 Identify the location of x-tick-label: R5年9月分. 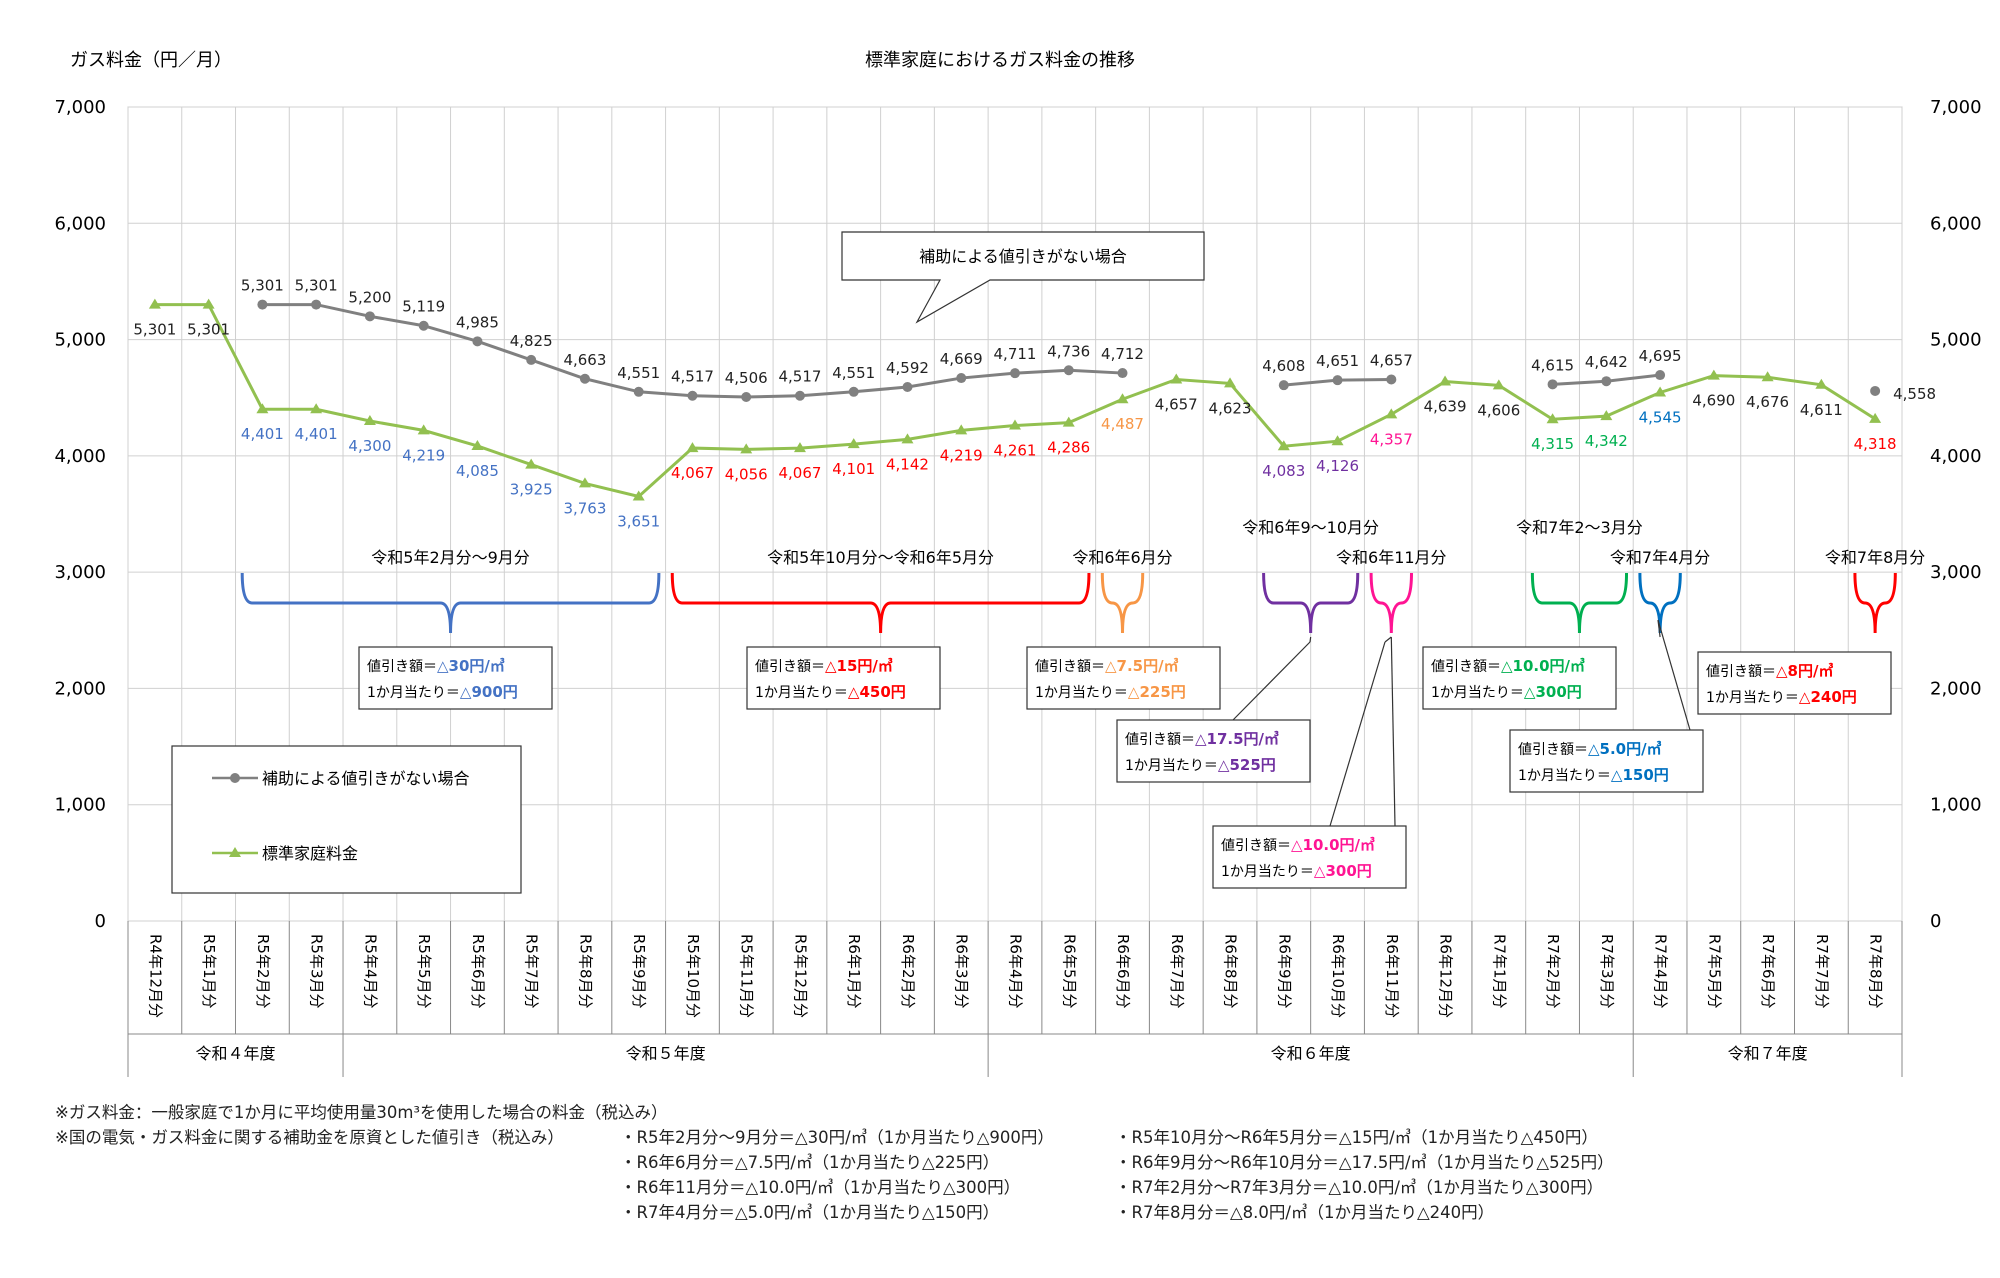
(639, 971).